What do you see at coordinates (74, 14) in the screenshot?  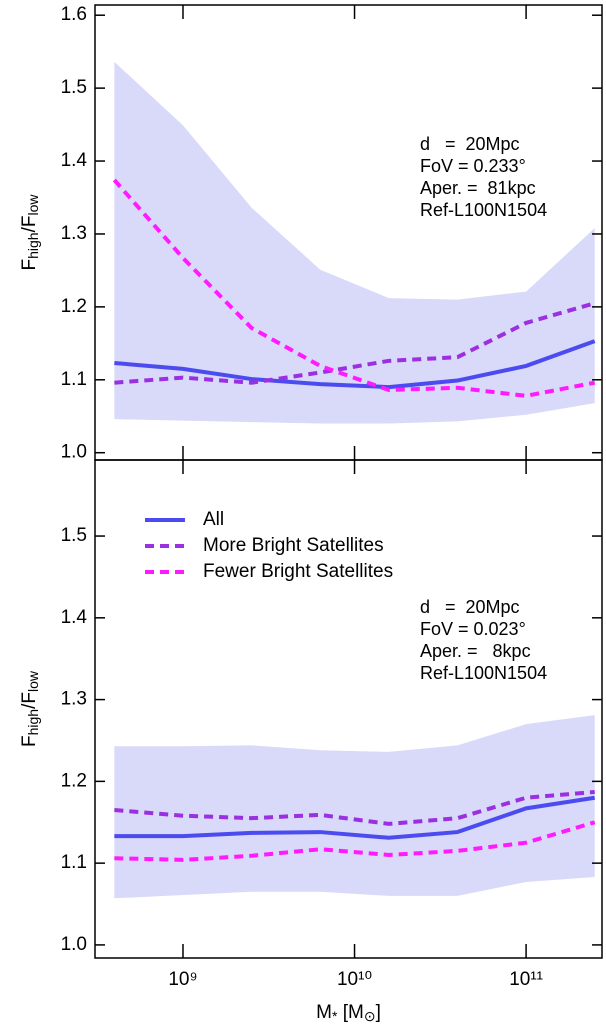 I see `y-tick-label: 1.6` at bounding box center [74, 14].